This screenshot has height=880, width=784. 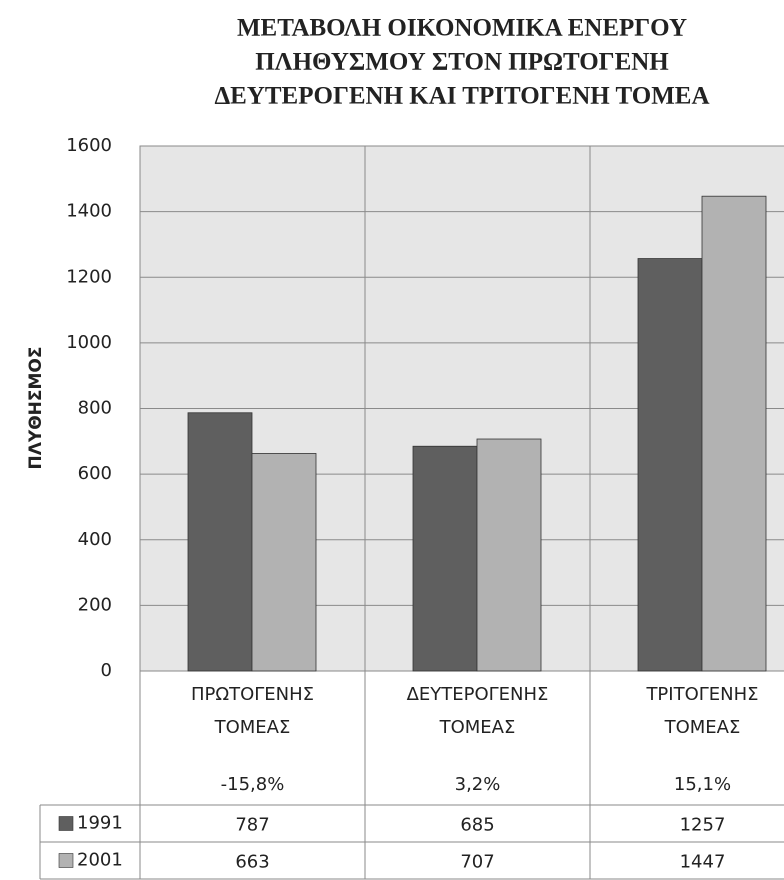 What do you see at coordinates (95, 408) in the screenshot?
I see `y-tick-label: 800` at bounding box center [95, 408].